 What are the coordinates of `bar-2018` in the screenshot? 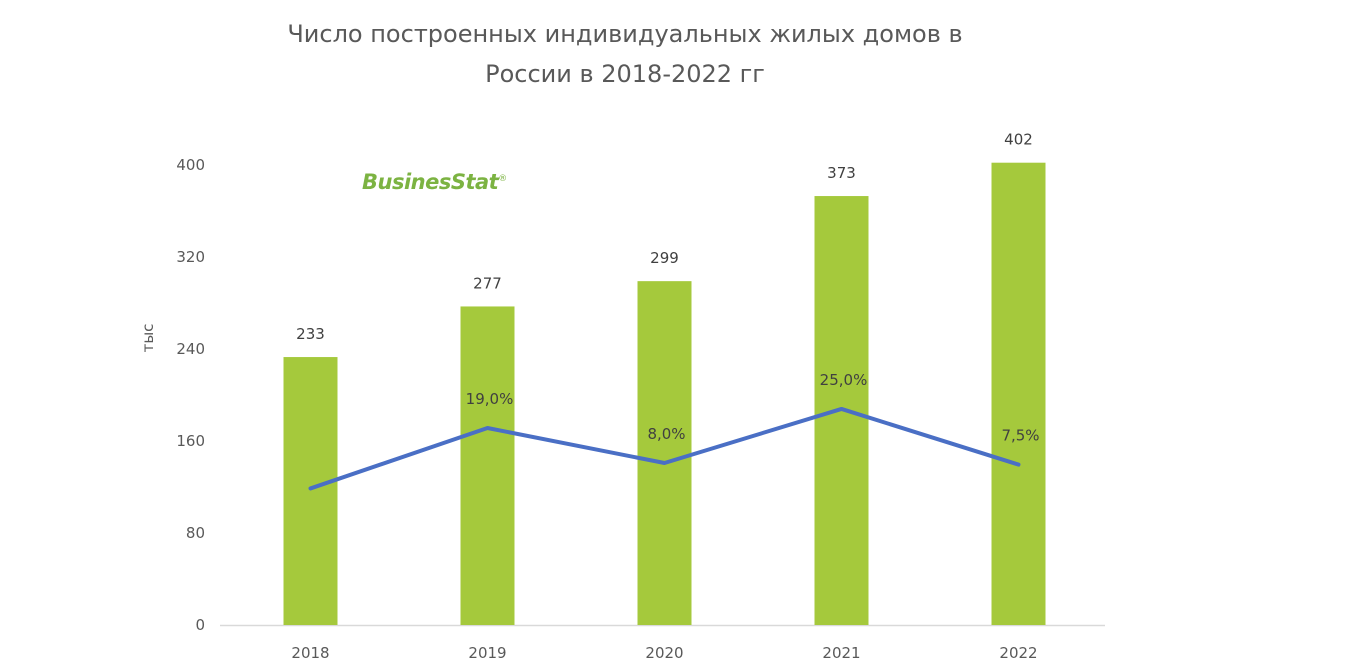 It's located at (310, 491).